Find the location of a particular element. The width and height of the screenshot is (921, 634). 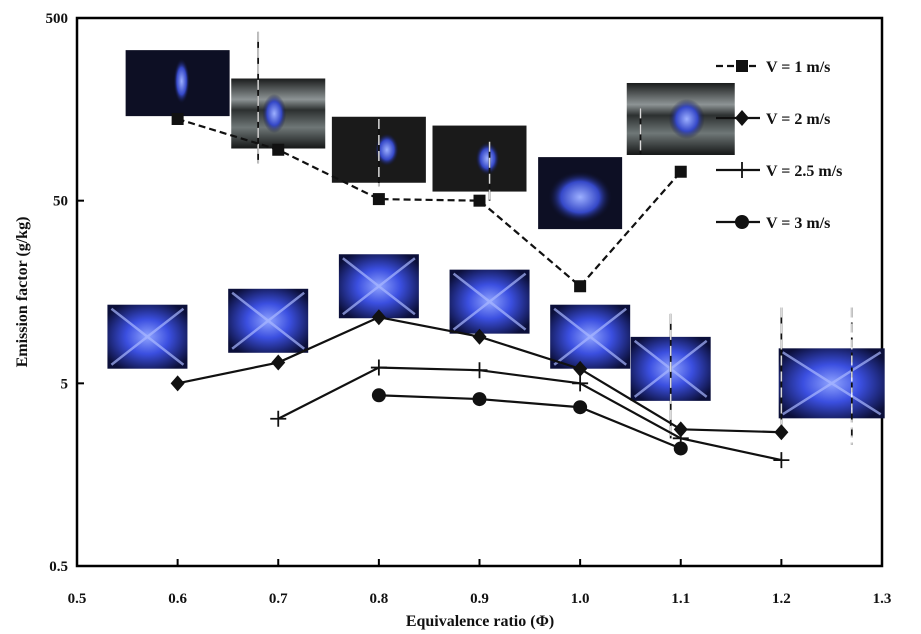

x-tick-label: 1.2 is located at coordinates (781, 599).